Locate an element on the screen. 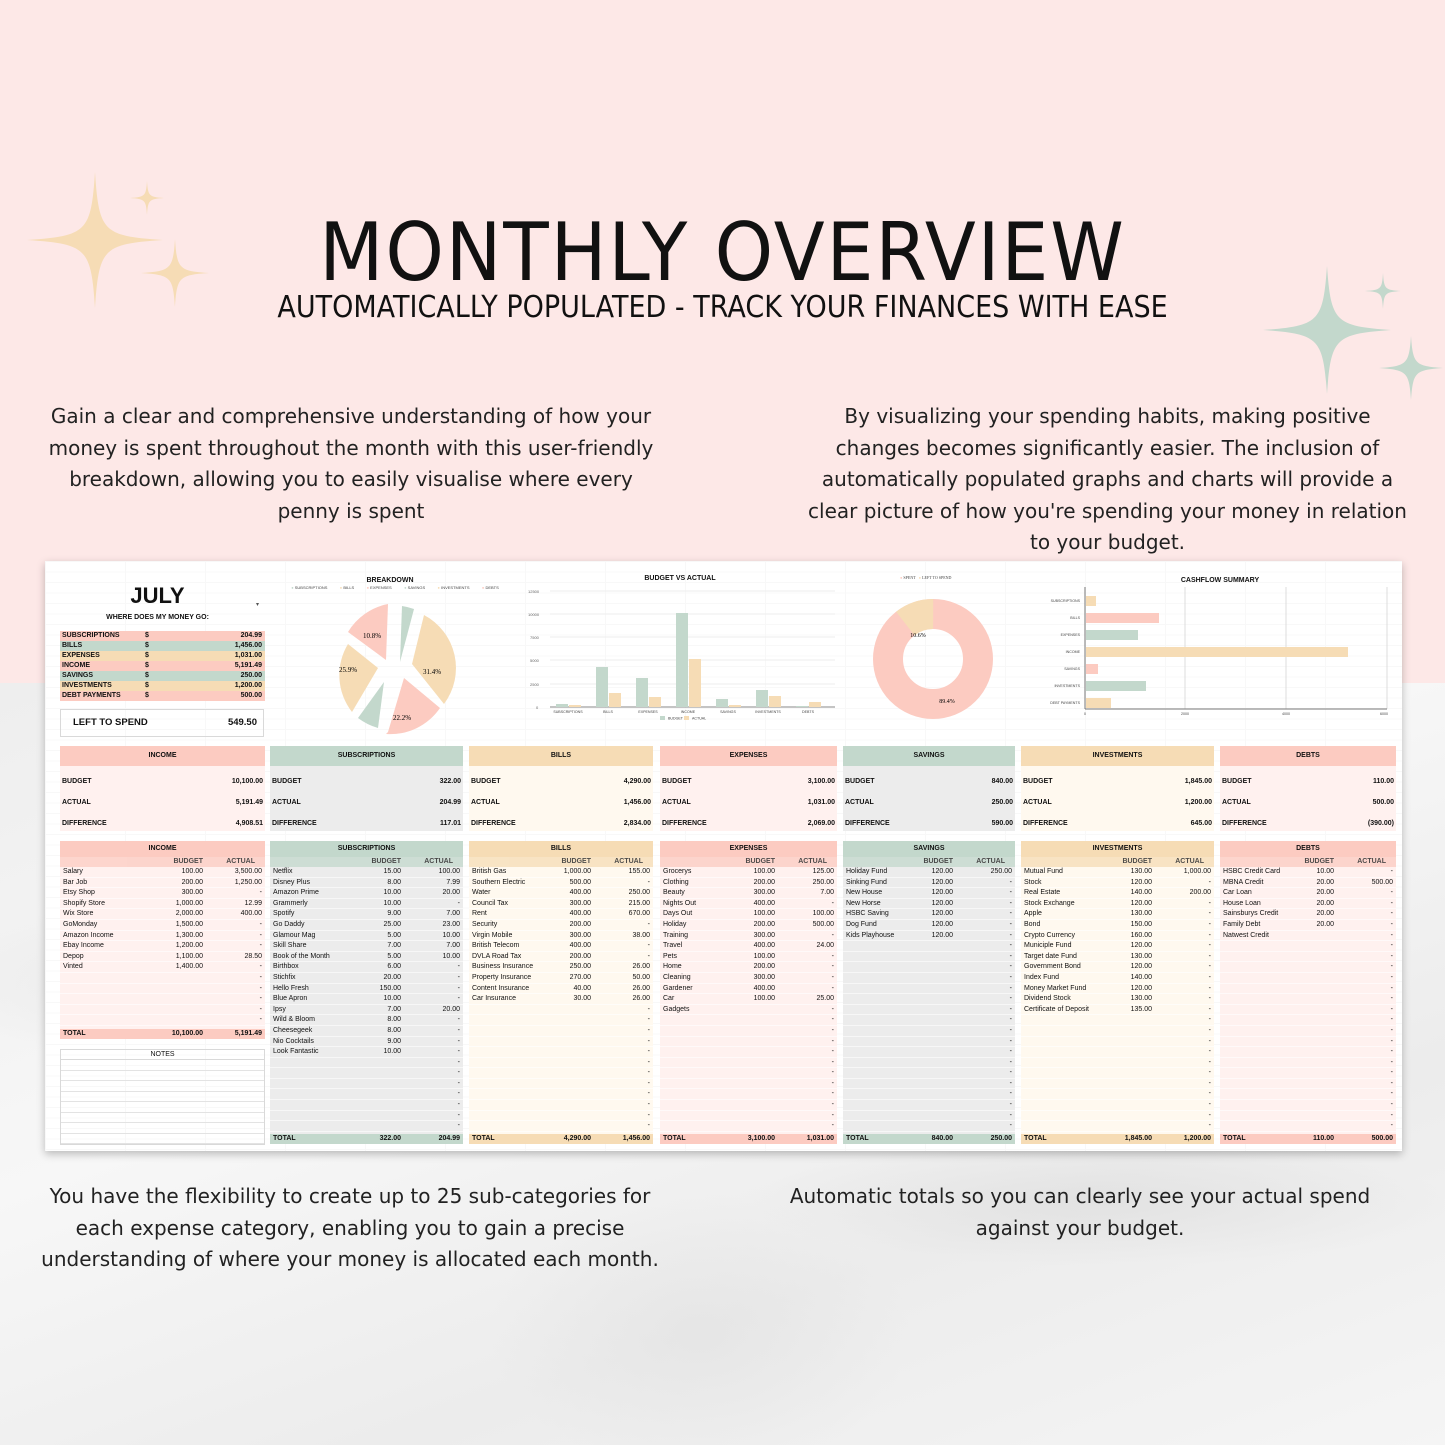 Image resolution: width=1445 pixels, height=1445 pixels. table-row: Skill Share 7.00 7.00 is located at coordinates (366, 946).